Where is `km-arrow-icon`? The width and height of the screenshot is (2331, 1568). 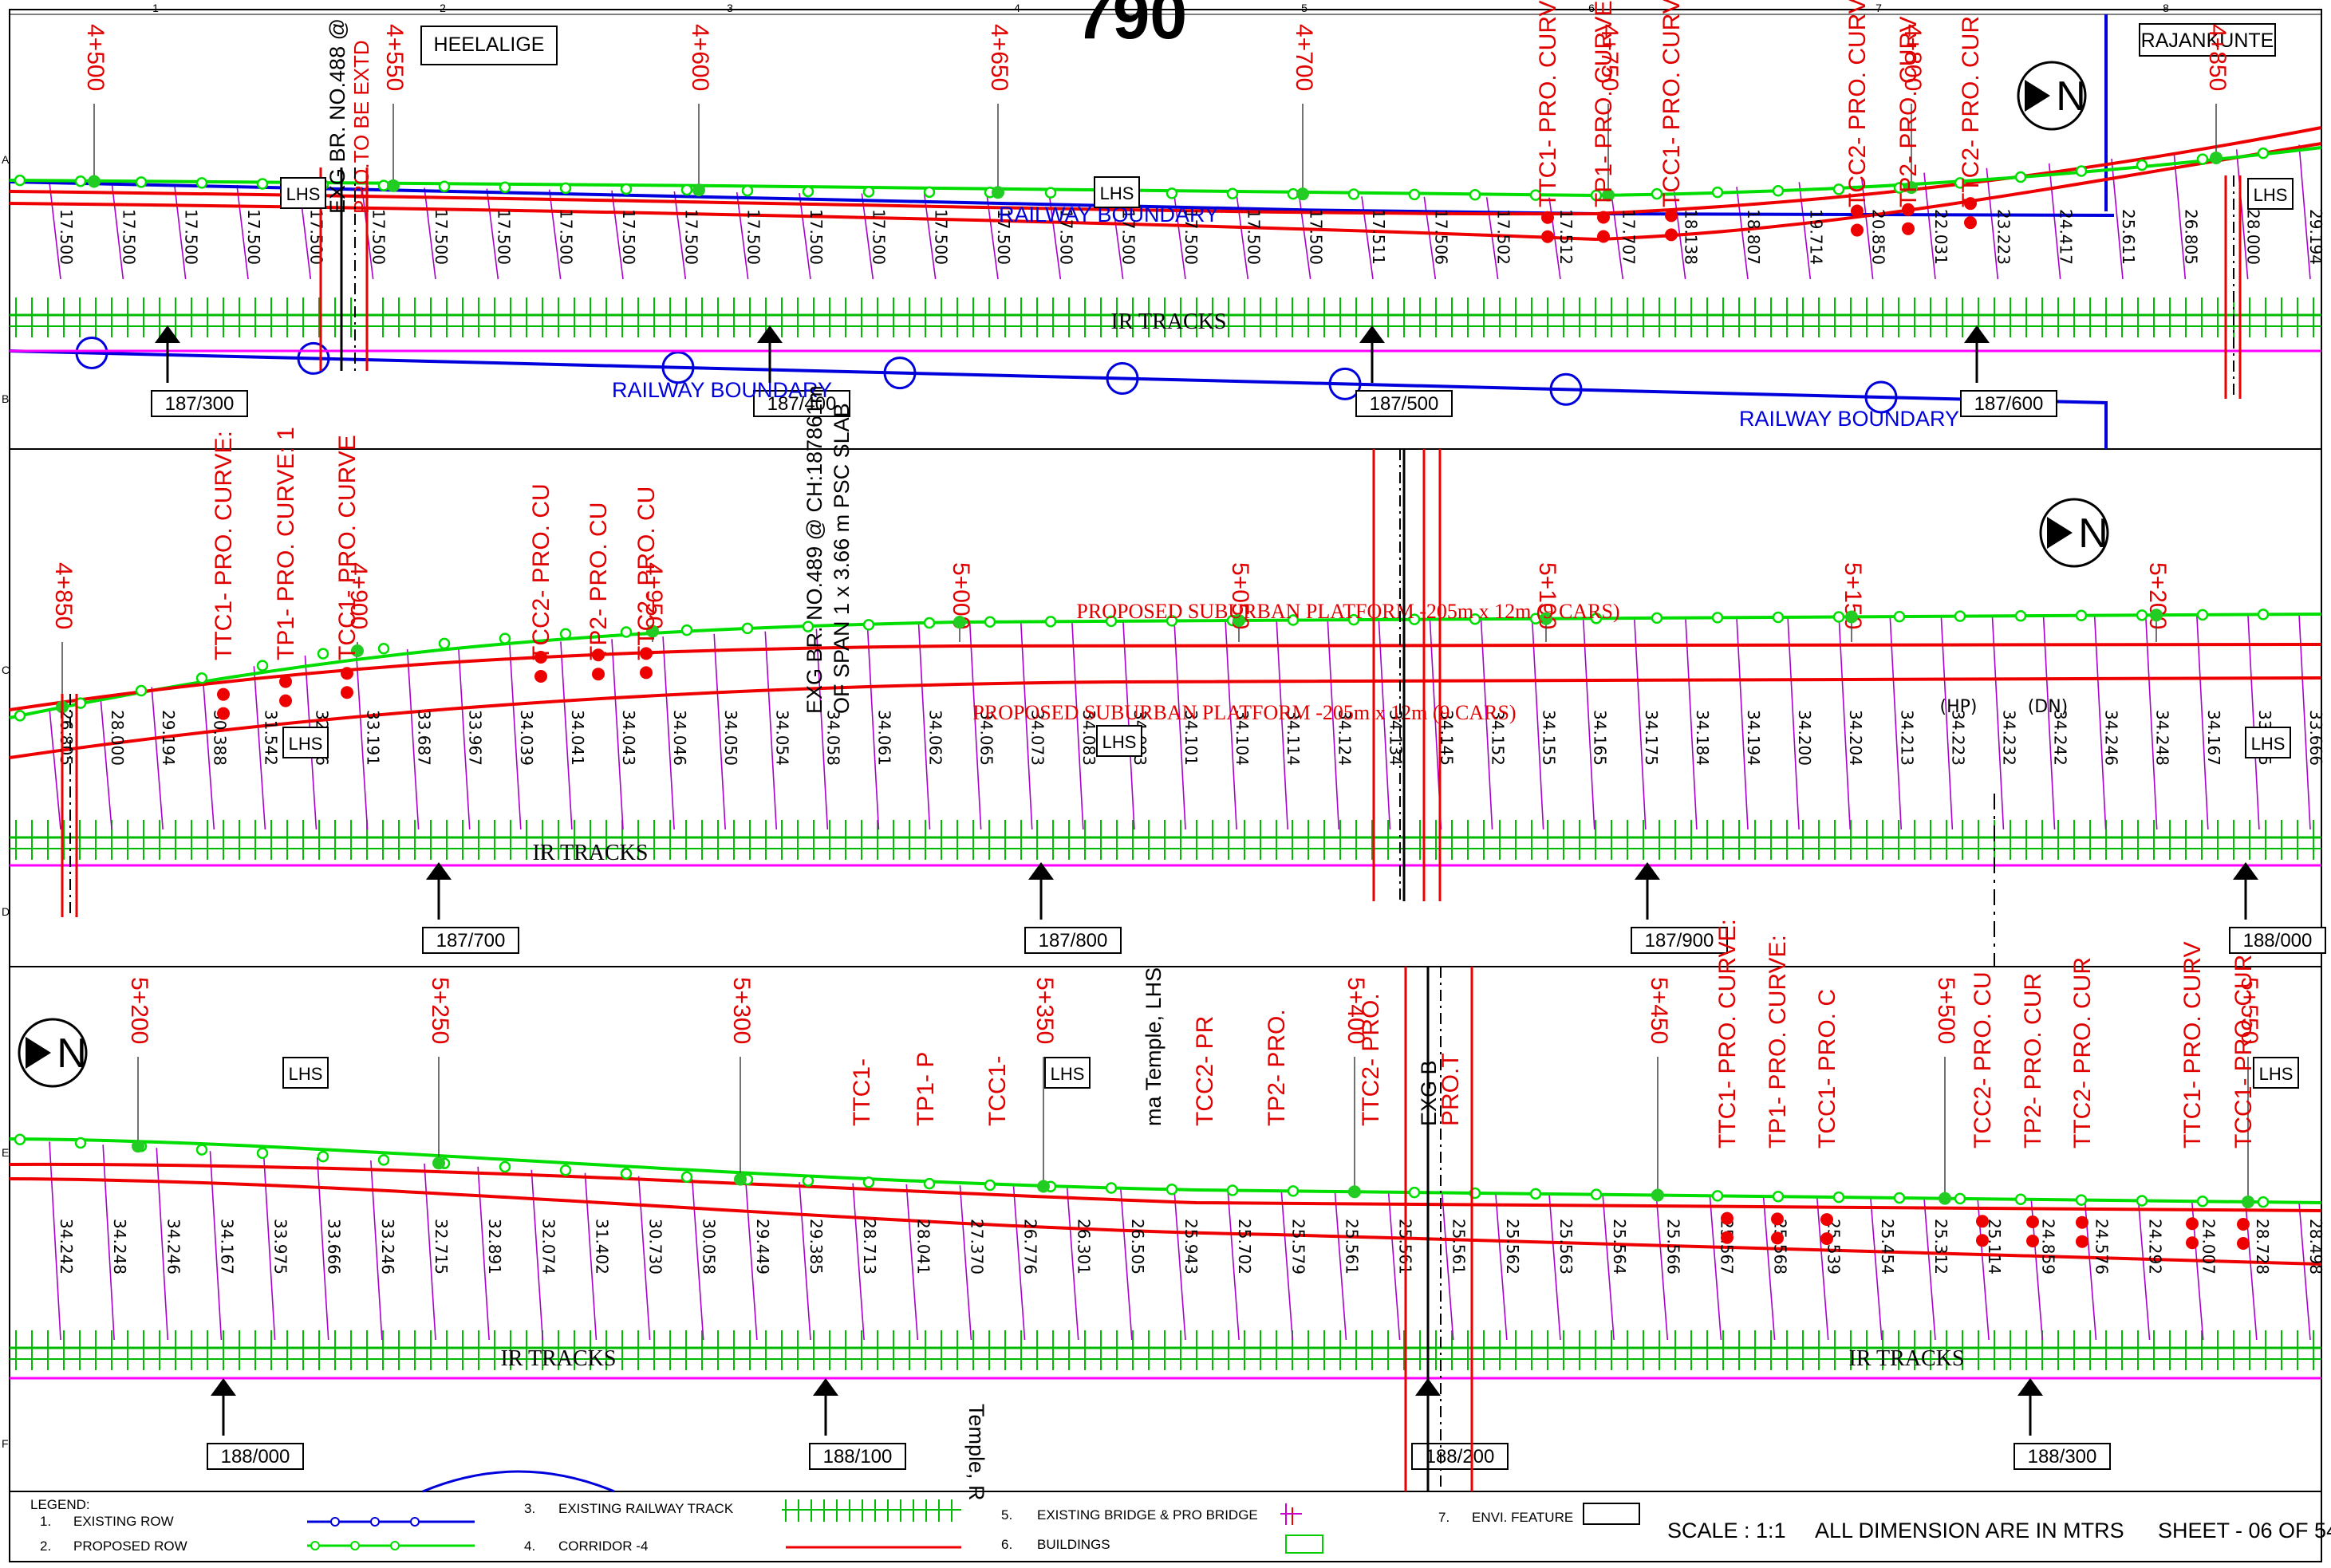 km-arrow-icon is located at coordinates (1648, 871).